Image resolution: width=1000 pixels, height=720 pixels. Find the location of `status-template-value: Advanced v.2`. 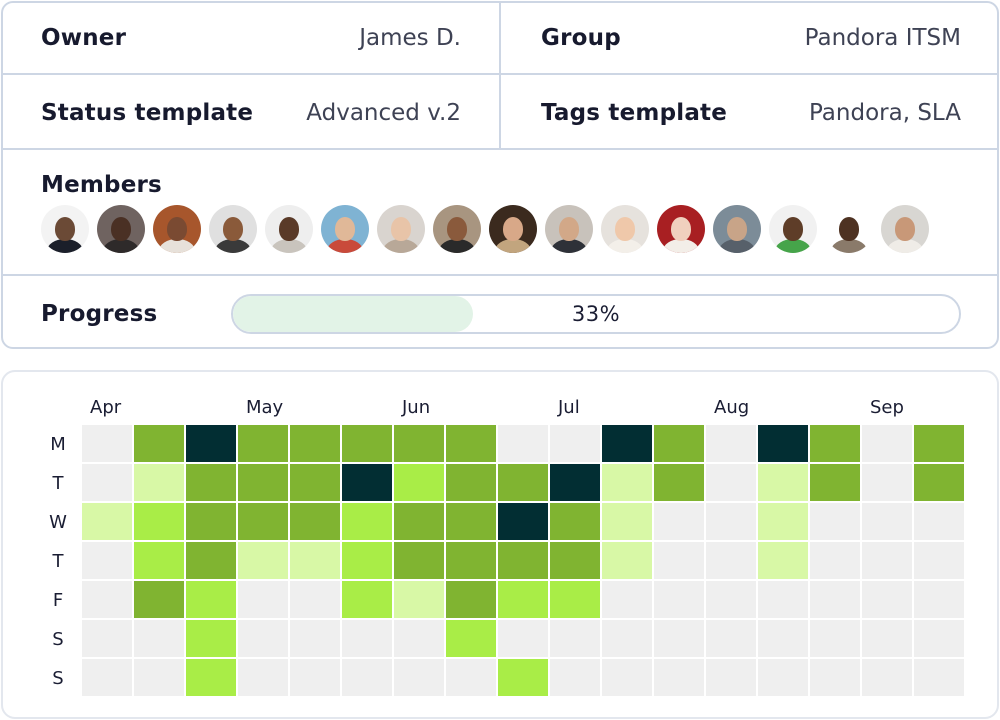

status-template-value: Advanced v.2 is located at coordinates (383, 112).